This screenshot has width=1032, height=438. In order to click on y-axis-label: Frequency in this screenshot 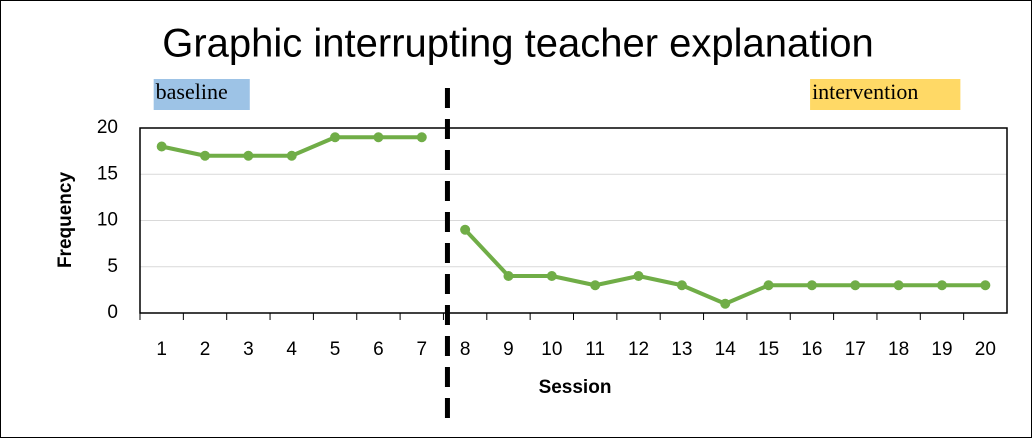, I will do `click(65, 220)`.